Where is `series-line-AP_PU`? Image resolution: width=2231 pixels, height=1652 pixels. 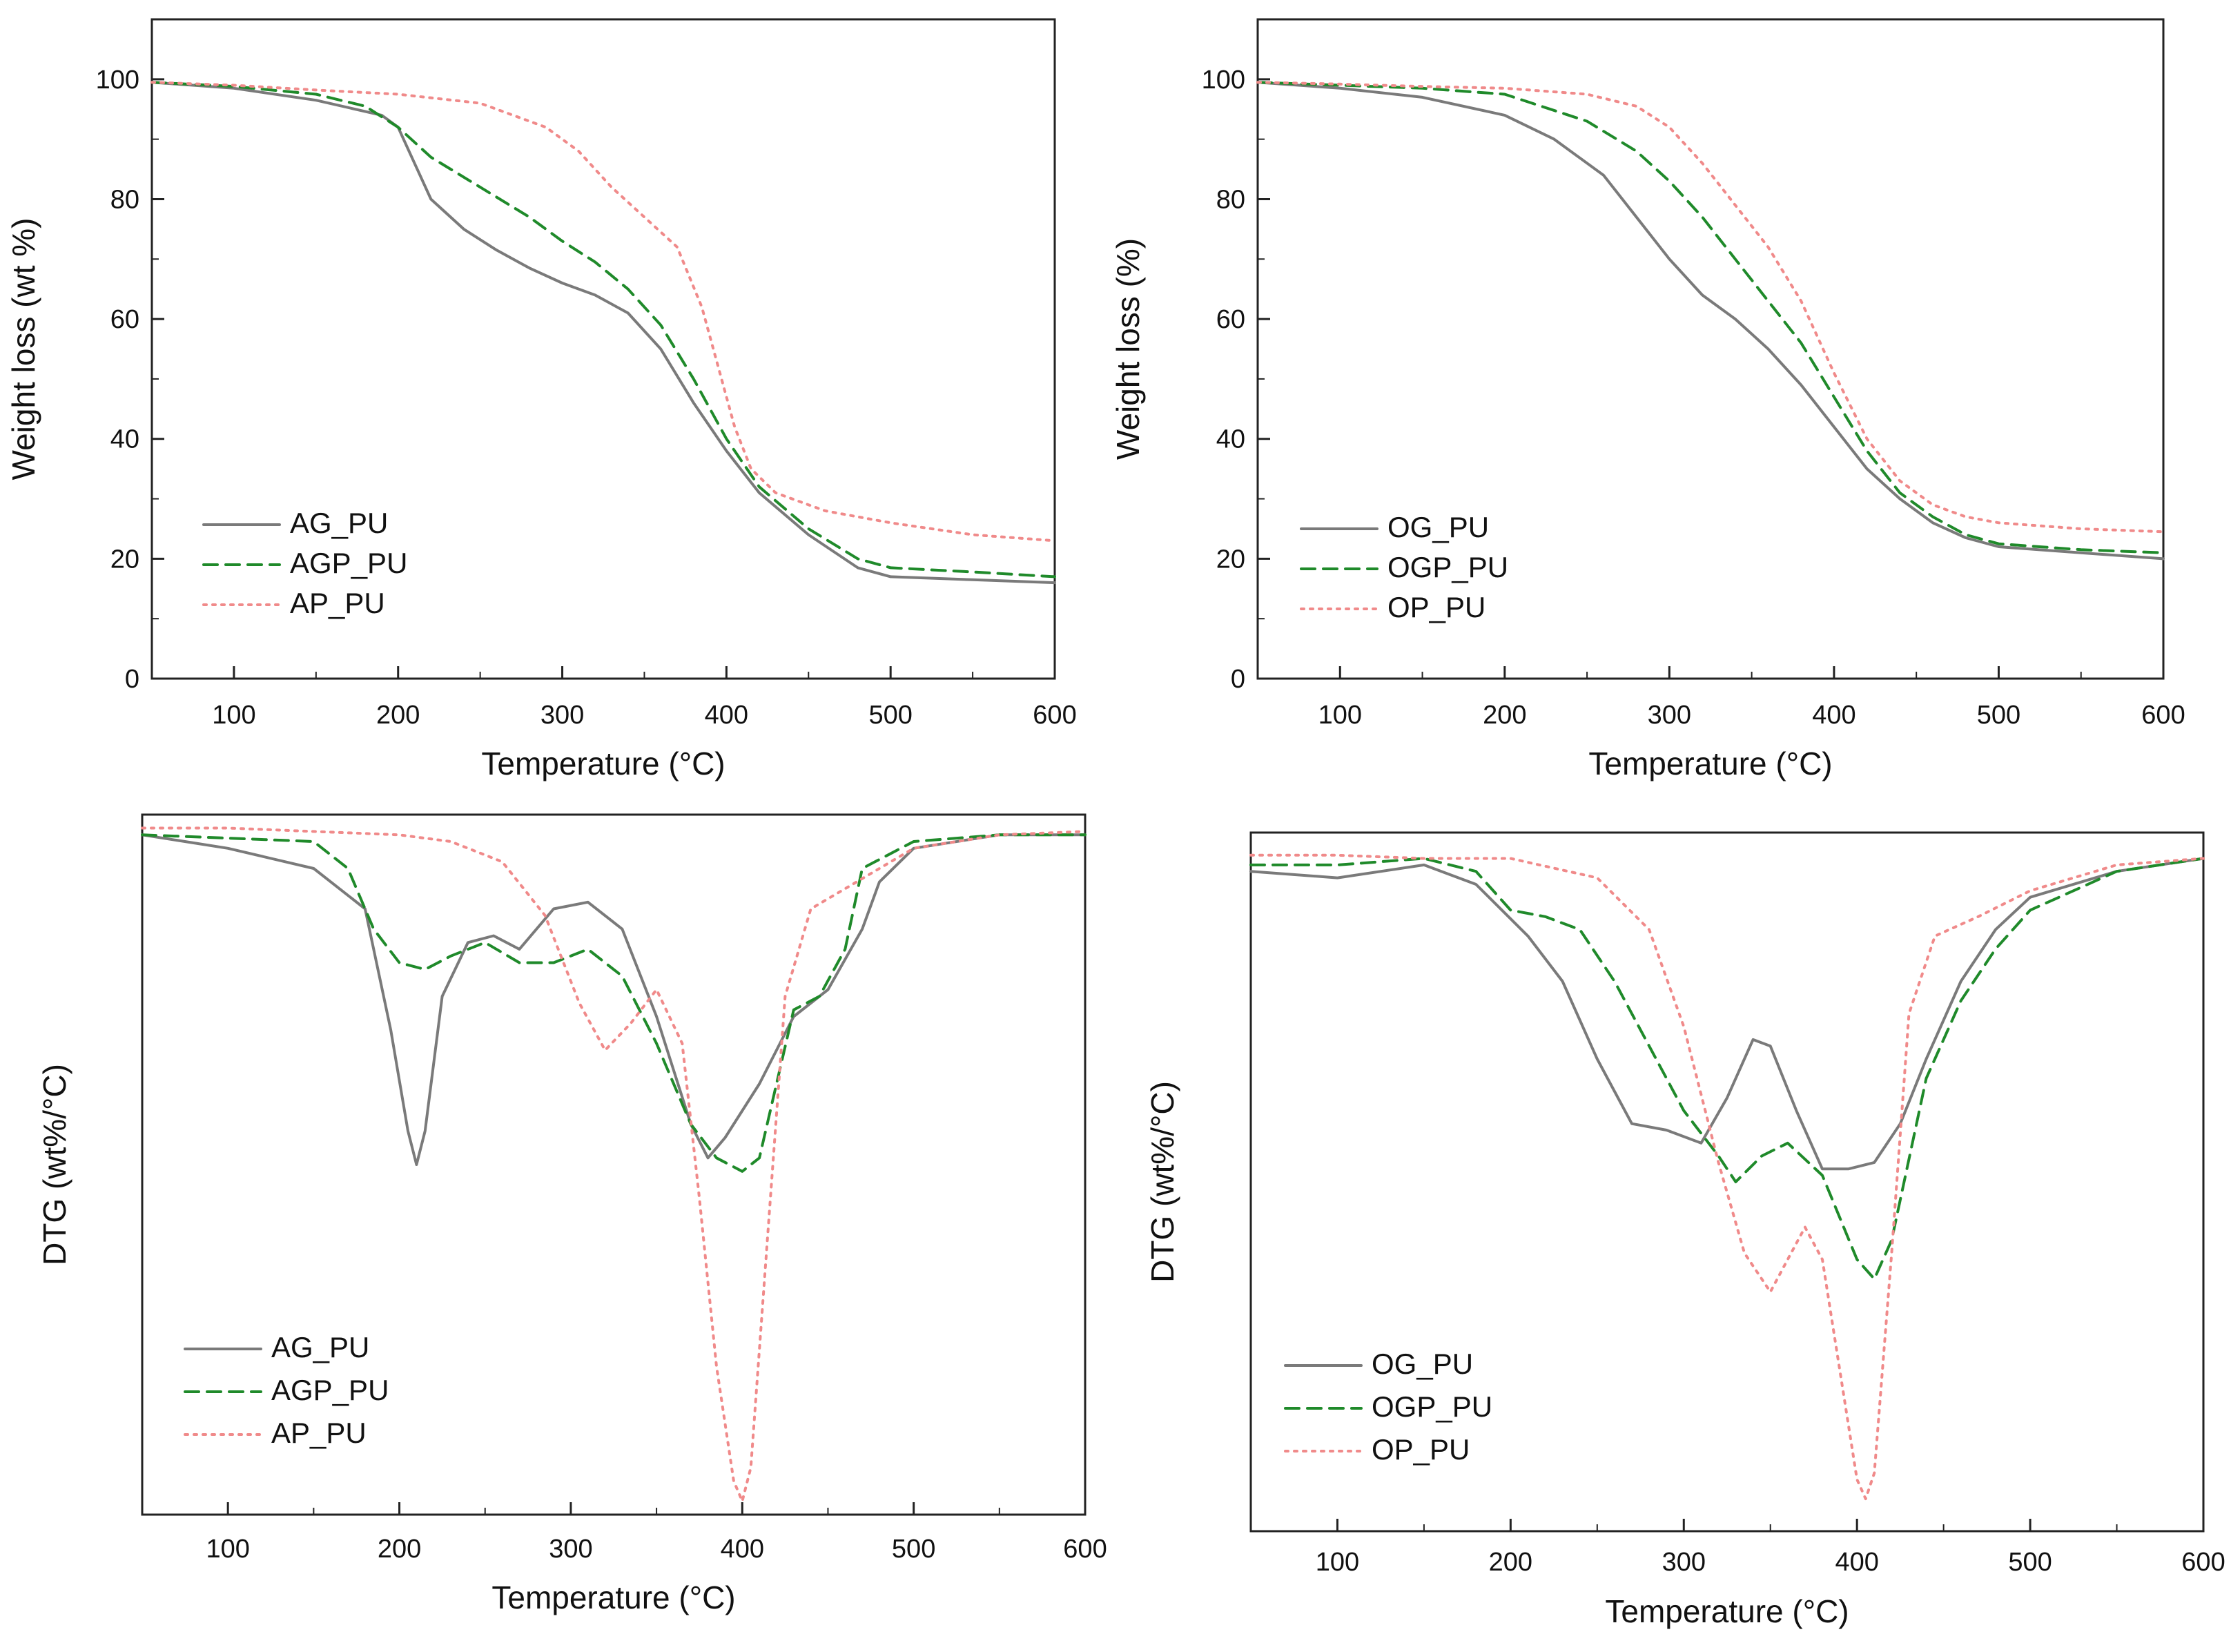 series-line-AP_PU is located at coordinates (603, 312).